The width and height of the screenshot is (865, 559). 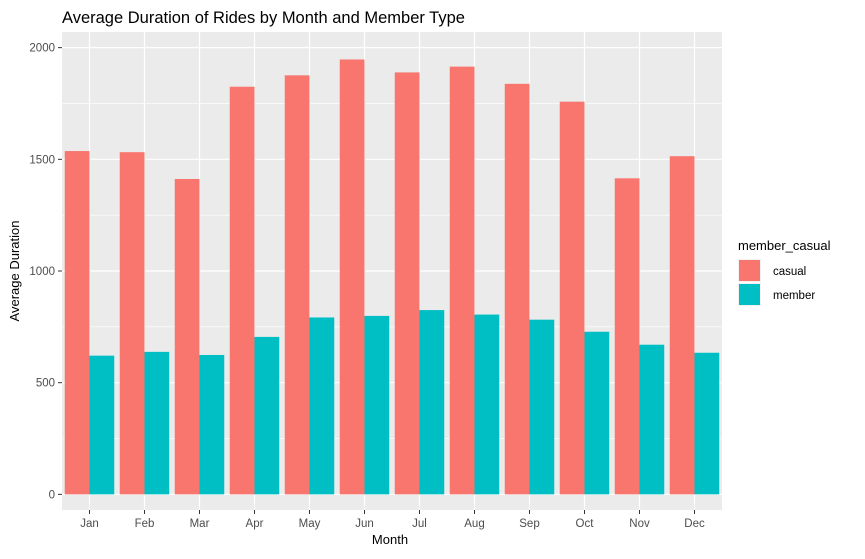 I want to click on bar-member-nov, so click(x=652, y=419).